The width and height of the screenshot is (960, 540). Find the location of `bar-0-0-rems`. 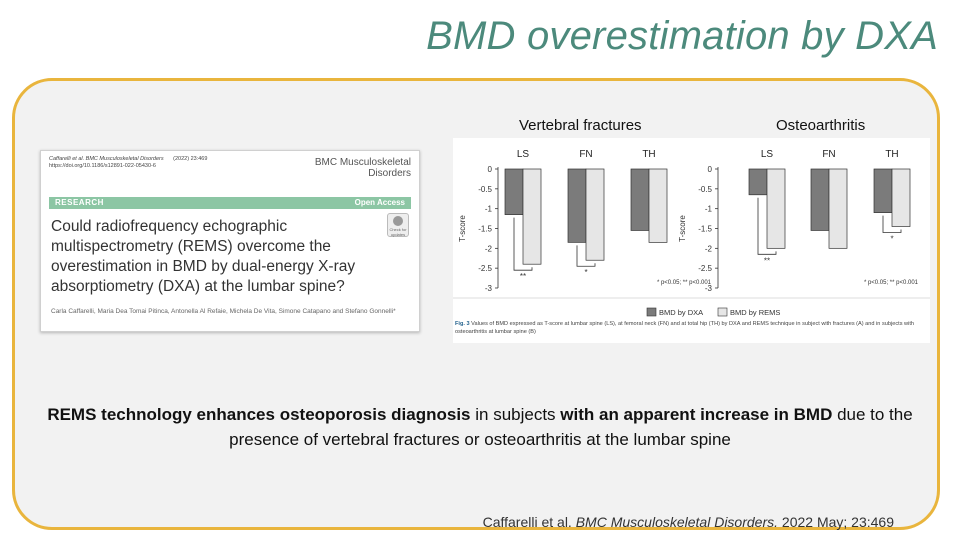

bar-0-0-rems is located at coordinates (532, 216).